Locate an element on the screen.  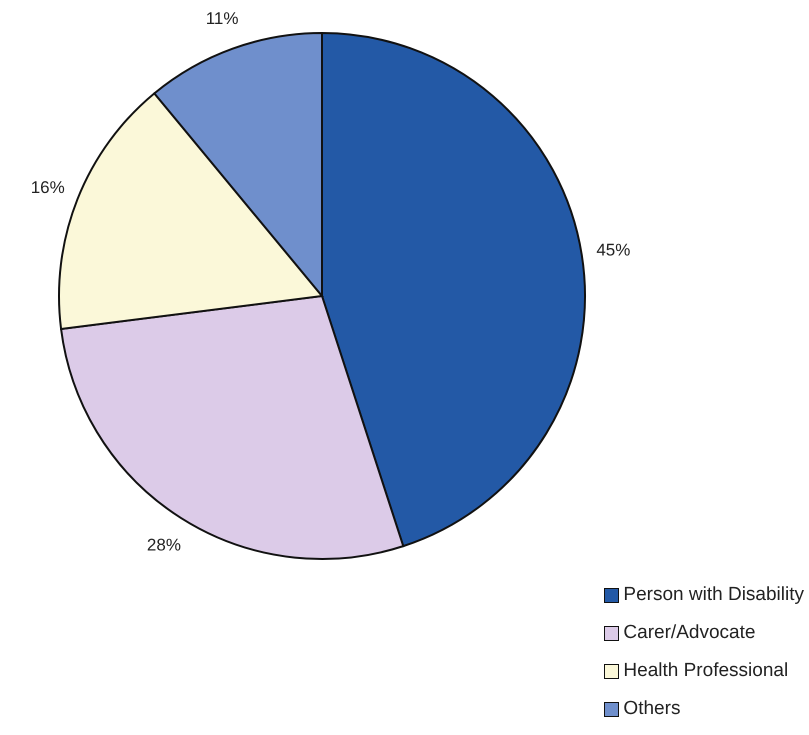
data-label: 11% is located at coordinates (222, 18).